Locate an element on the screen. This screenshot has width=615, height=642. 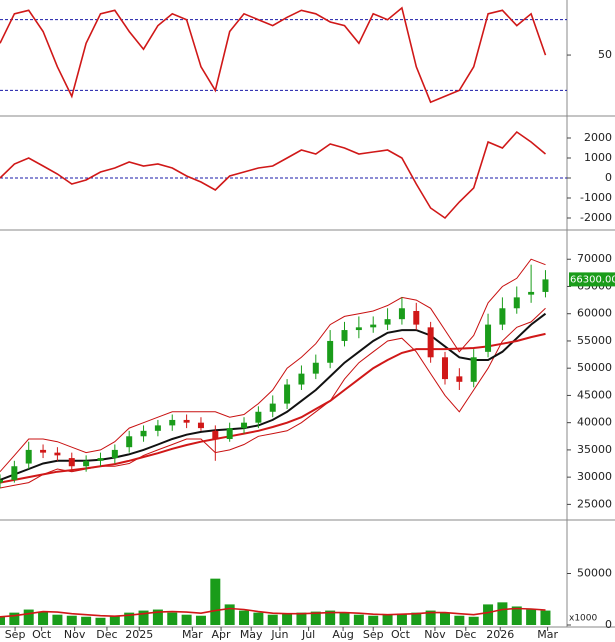
y-tick-label: 2000 is located at coordinates (598, 137).